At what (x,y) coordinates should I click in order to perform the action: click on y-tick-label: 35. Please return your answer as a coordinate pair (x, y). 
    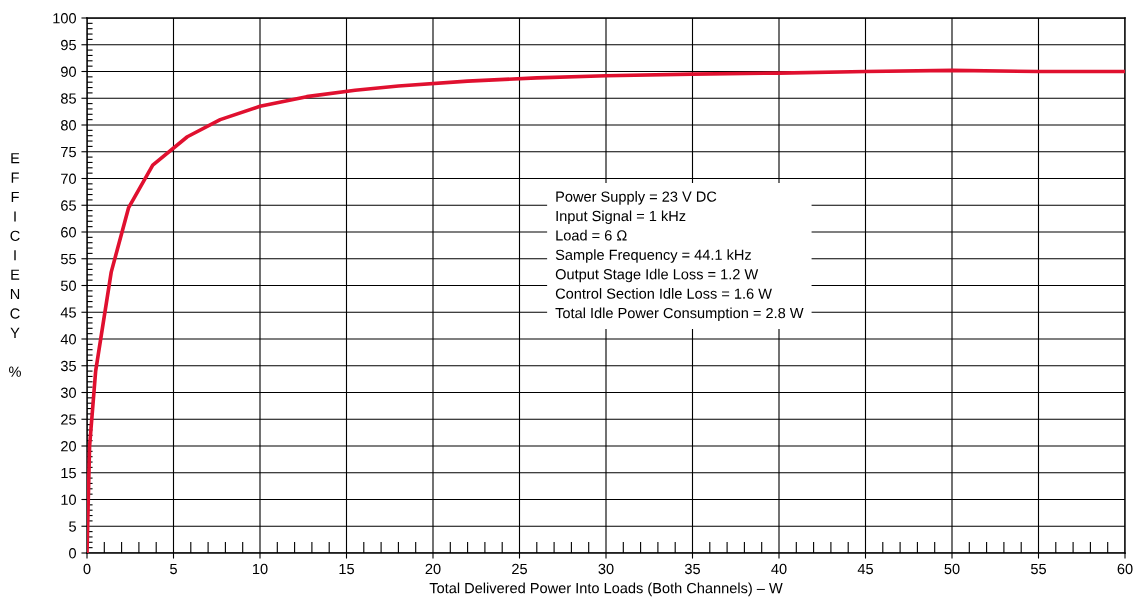
    Looking at the image, I should click on (68, 366).